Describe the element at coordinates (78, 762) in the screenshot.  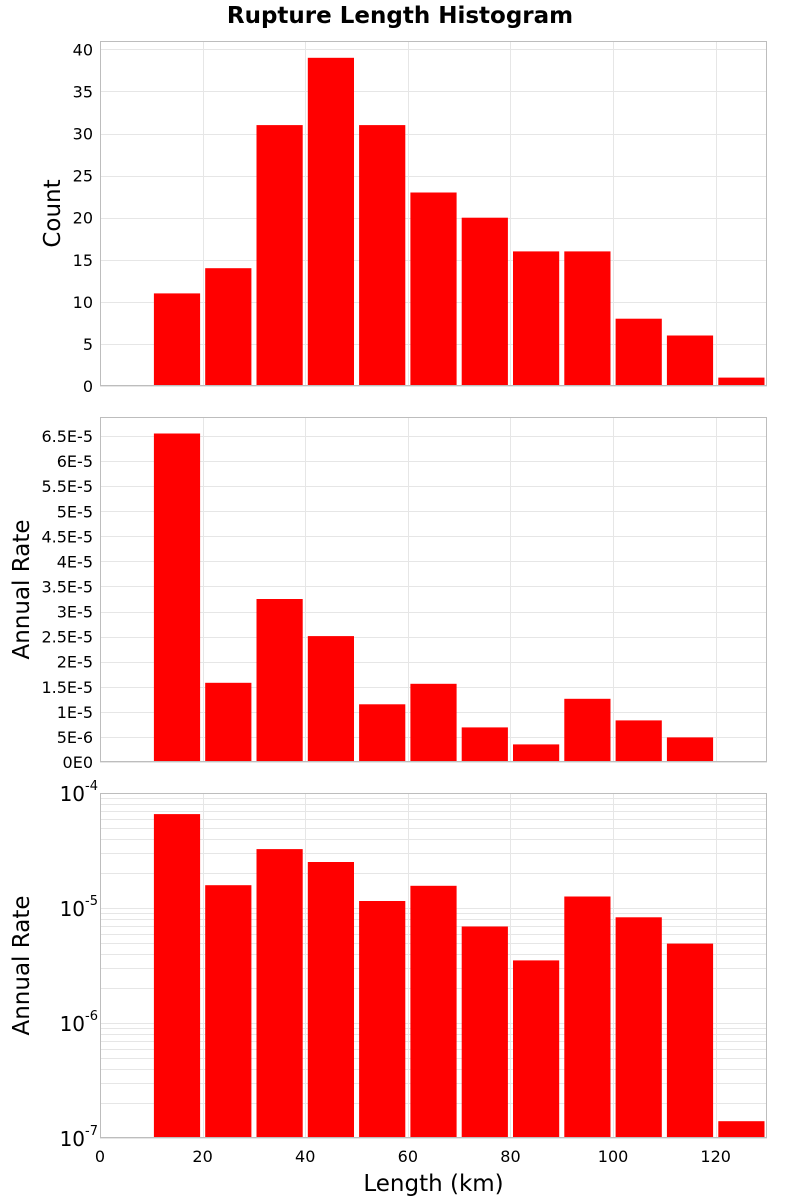
I see `y-tick-label: 0E0` at that location.